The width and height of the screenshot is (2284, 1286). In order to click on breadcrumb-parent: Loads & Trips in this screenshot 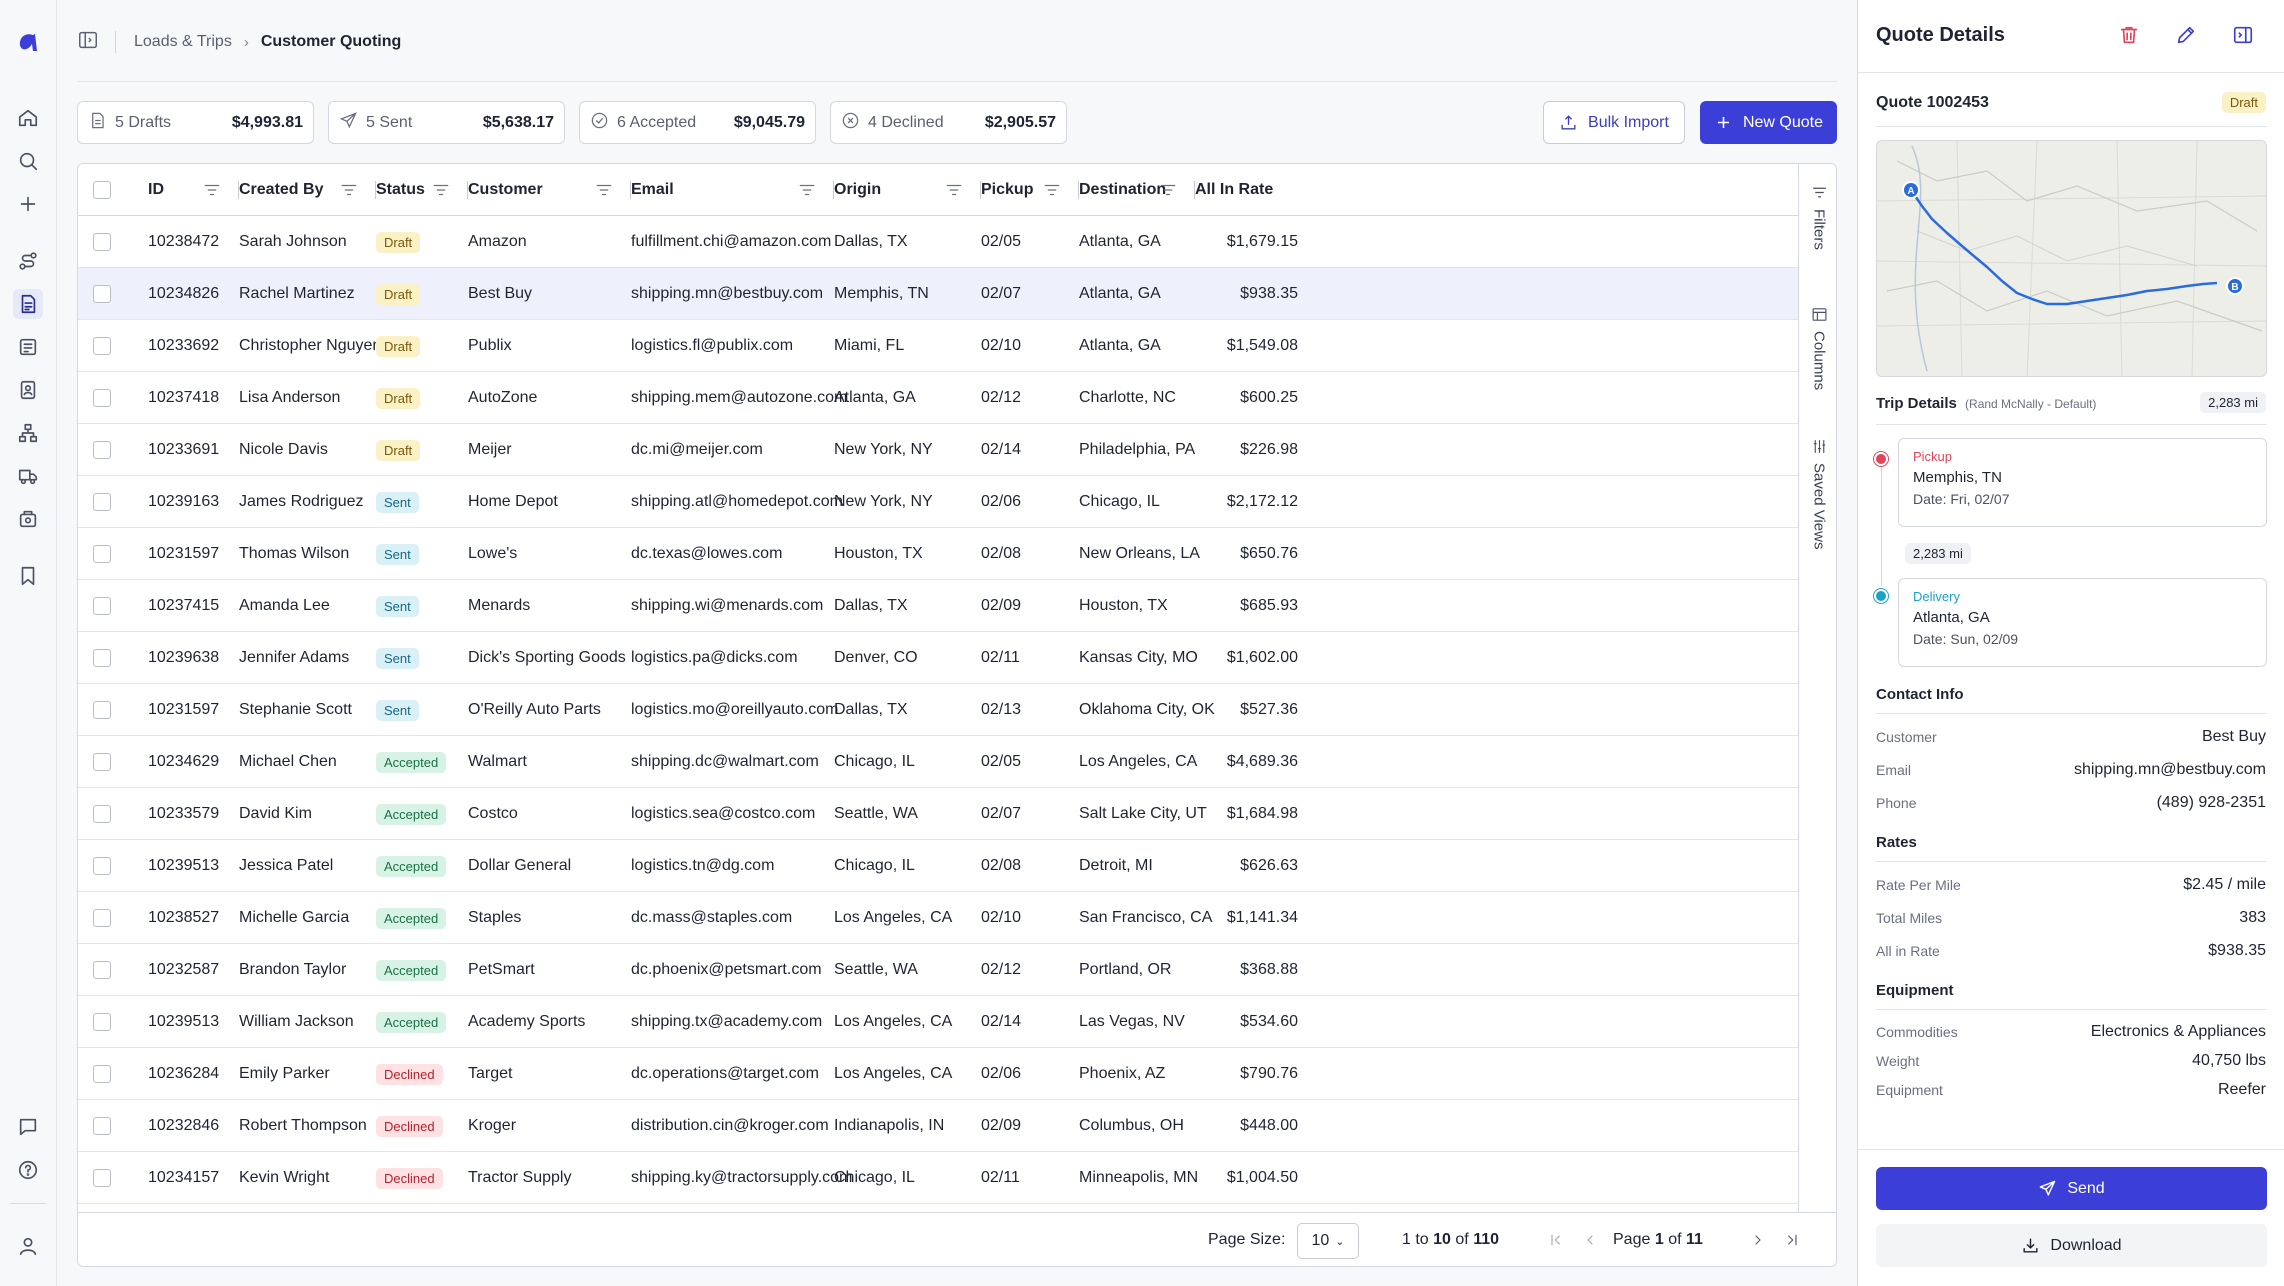, I will do `click(183, 41)`.